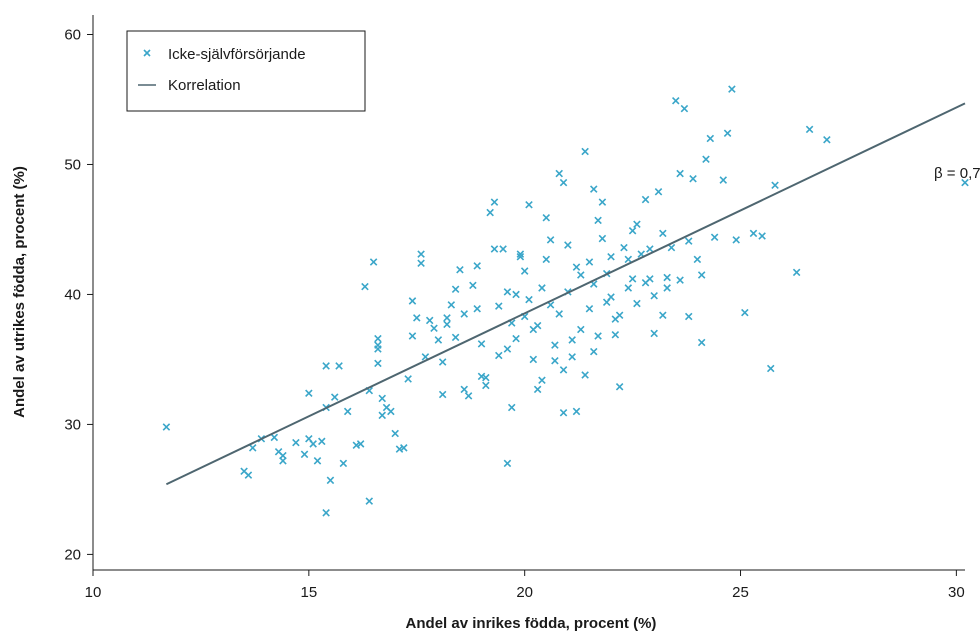 The height and width of the screenshot is (638, 980). Describe the element at coordinates (957, 173) in the screenshot. I see `beta-annotation: β = 0,72` at that location.